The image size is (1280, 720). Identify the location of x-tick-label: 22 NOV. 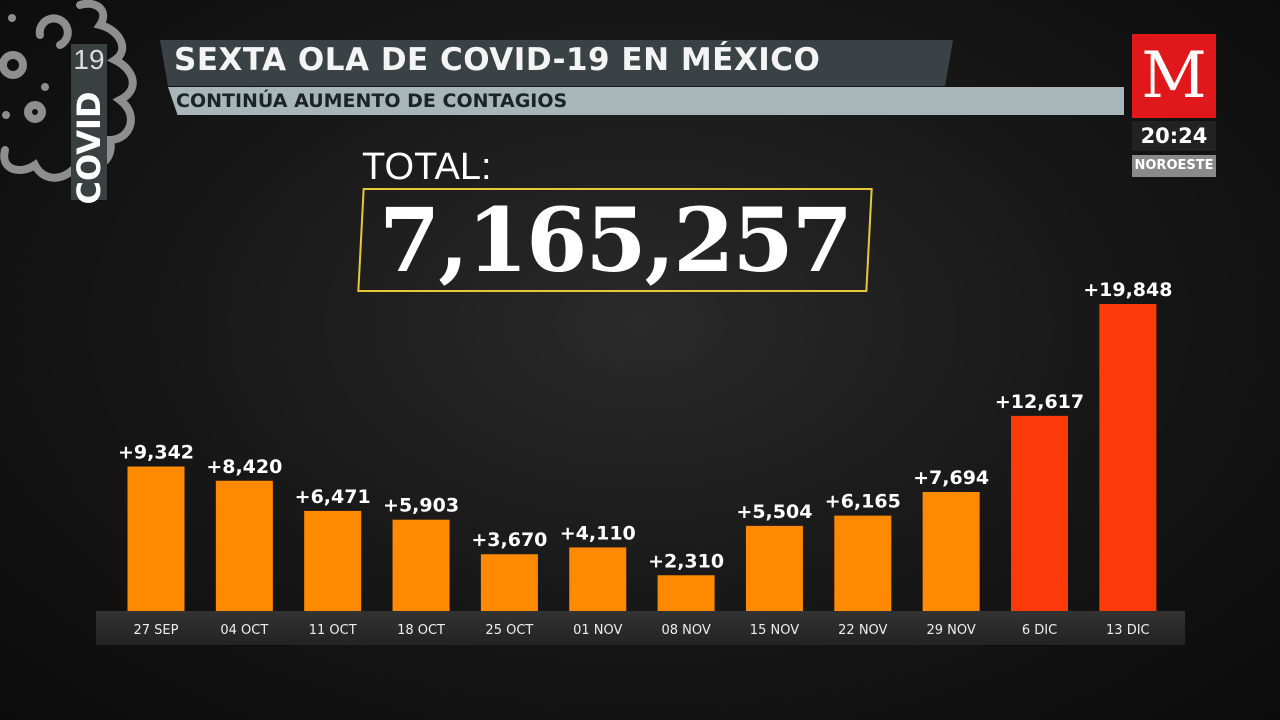
(862, 630).